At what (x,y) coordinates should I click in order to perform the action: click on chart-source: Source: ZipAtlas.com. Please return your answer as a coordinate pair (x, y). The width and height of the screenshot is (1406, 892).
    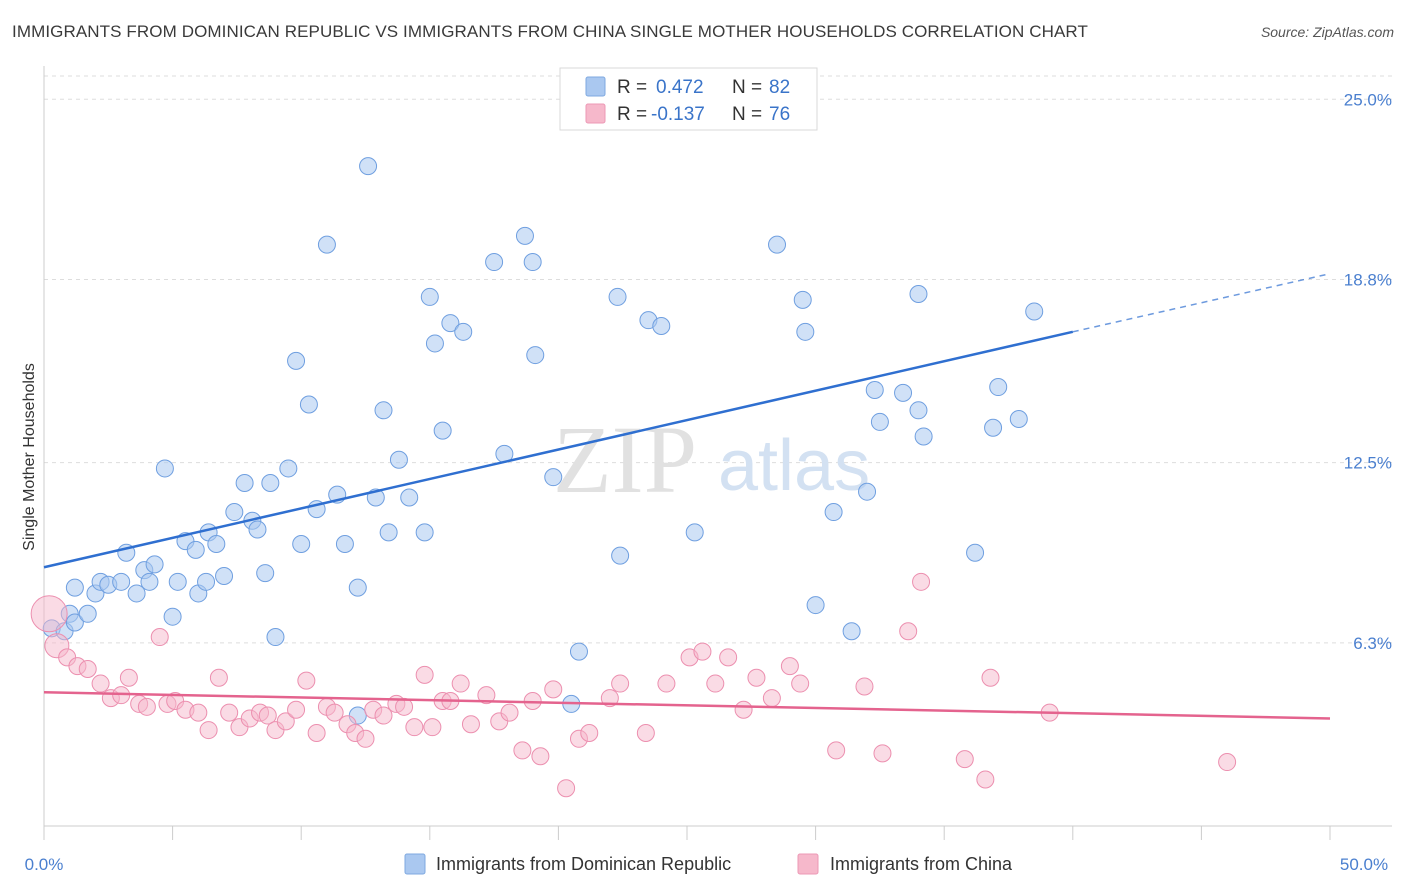
    Looking at the image, I should click on (1327, 32).